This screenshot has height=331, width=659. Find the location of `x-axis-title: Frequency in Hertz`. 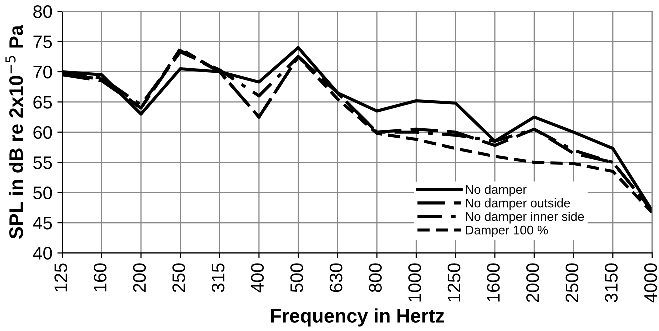

x-axis-title: Frequency in Hertz is located at coordinates (357, 317).